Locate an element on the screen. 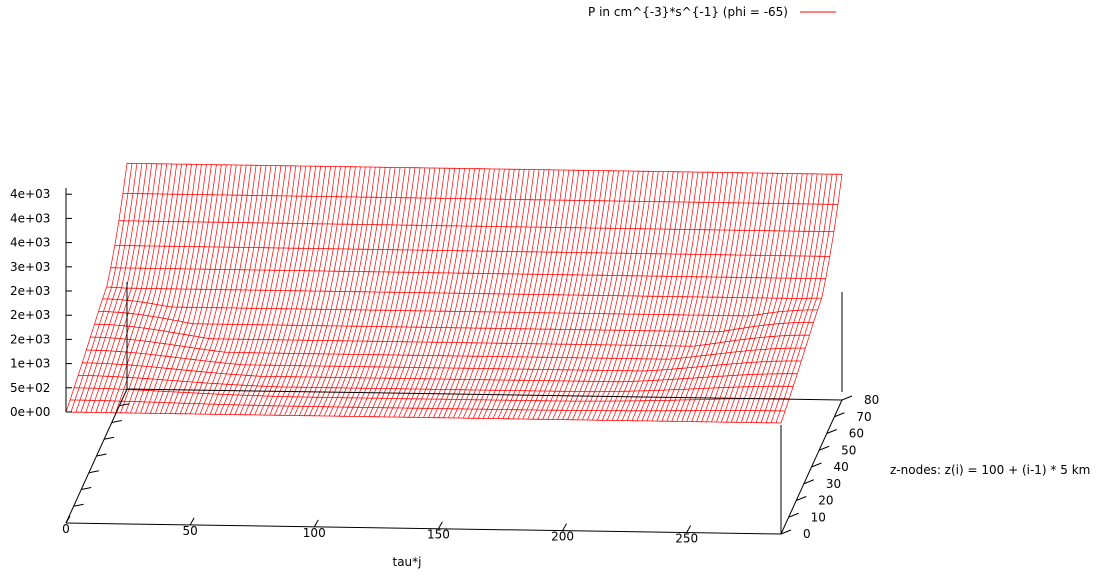 Image resolution: width=1101 pixels, height=576 pixels. x-tick-label: 150 is located at coordinates (438, 535).